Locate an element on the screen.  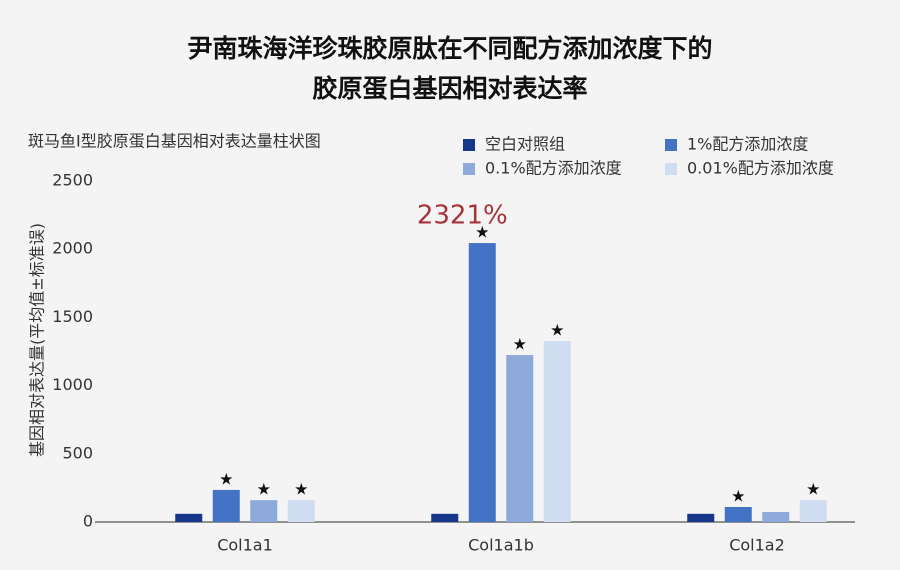
y-tick-label: 2000 is located at coordinates (72, 248).